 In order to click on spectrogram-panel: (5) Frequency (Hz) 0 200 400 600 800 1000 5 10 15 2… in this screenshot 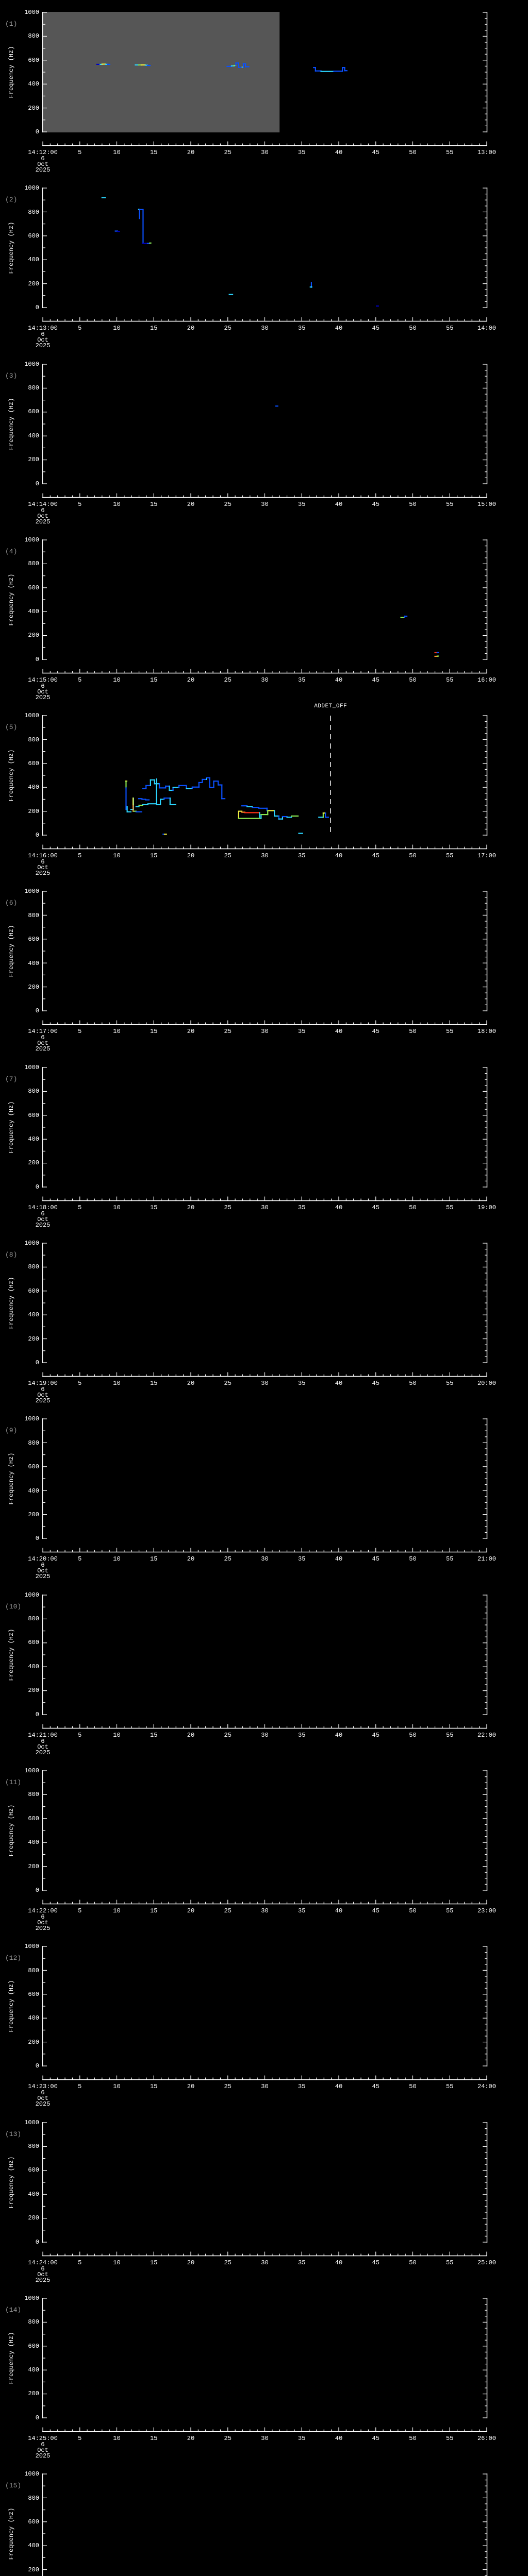, I will do `click(264, 791)`.